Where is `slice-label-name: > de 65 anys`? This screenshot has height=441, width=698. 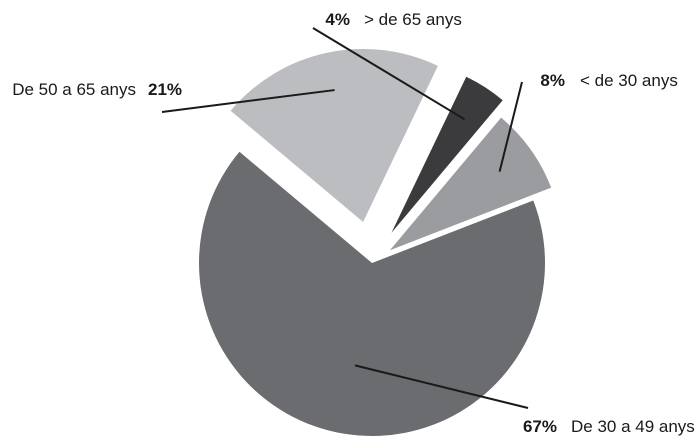 slice-label-name: > de 65 anys is located at coordinates (413, 19).